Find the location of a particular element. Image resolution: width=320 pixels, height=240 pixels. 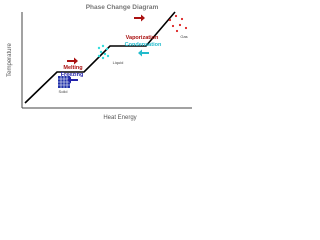

gas-label: Gas is located at coordinates (183, 36).